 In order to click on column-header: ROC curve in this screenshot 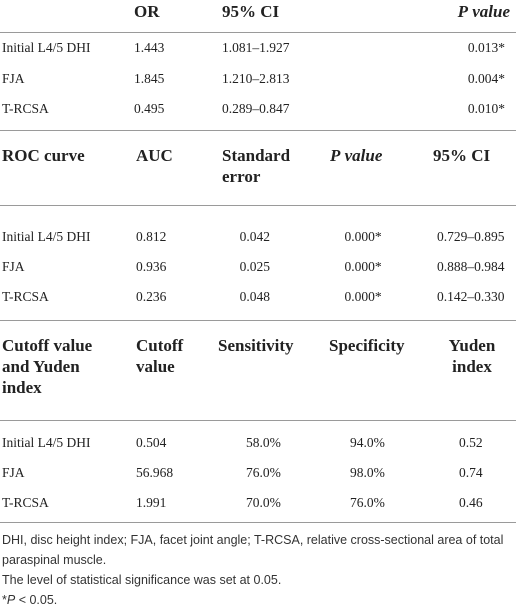, I will do `click(43, 155)`.